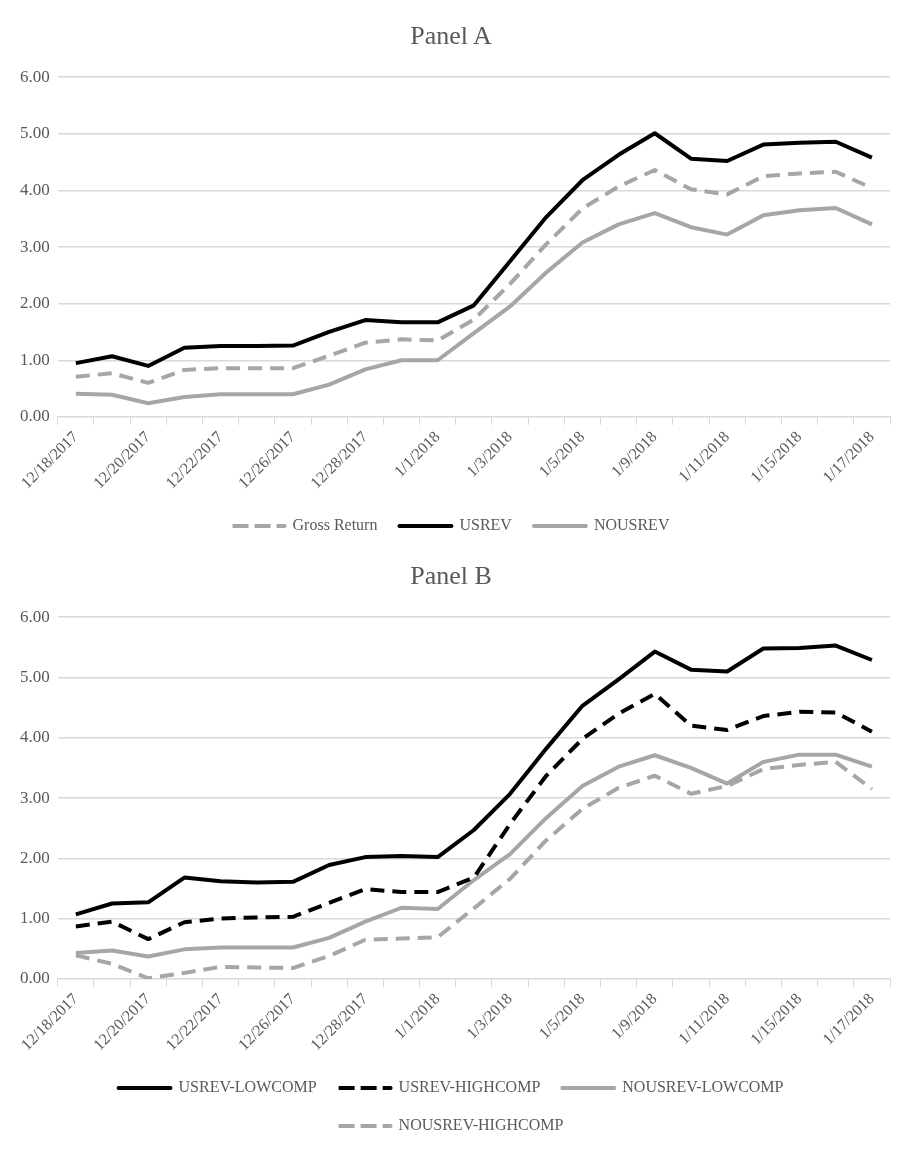  What do you see at coordinates (631, 525) in the screenshot?
I see `legend-label: NOUSREV` at bounding box center [631, 525].